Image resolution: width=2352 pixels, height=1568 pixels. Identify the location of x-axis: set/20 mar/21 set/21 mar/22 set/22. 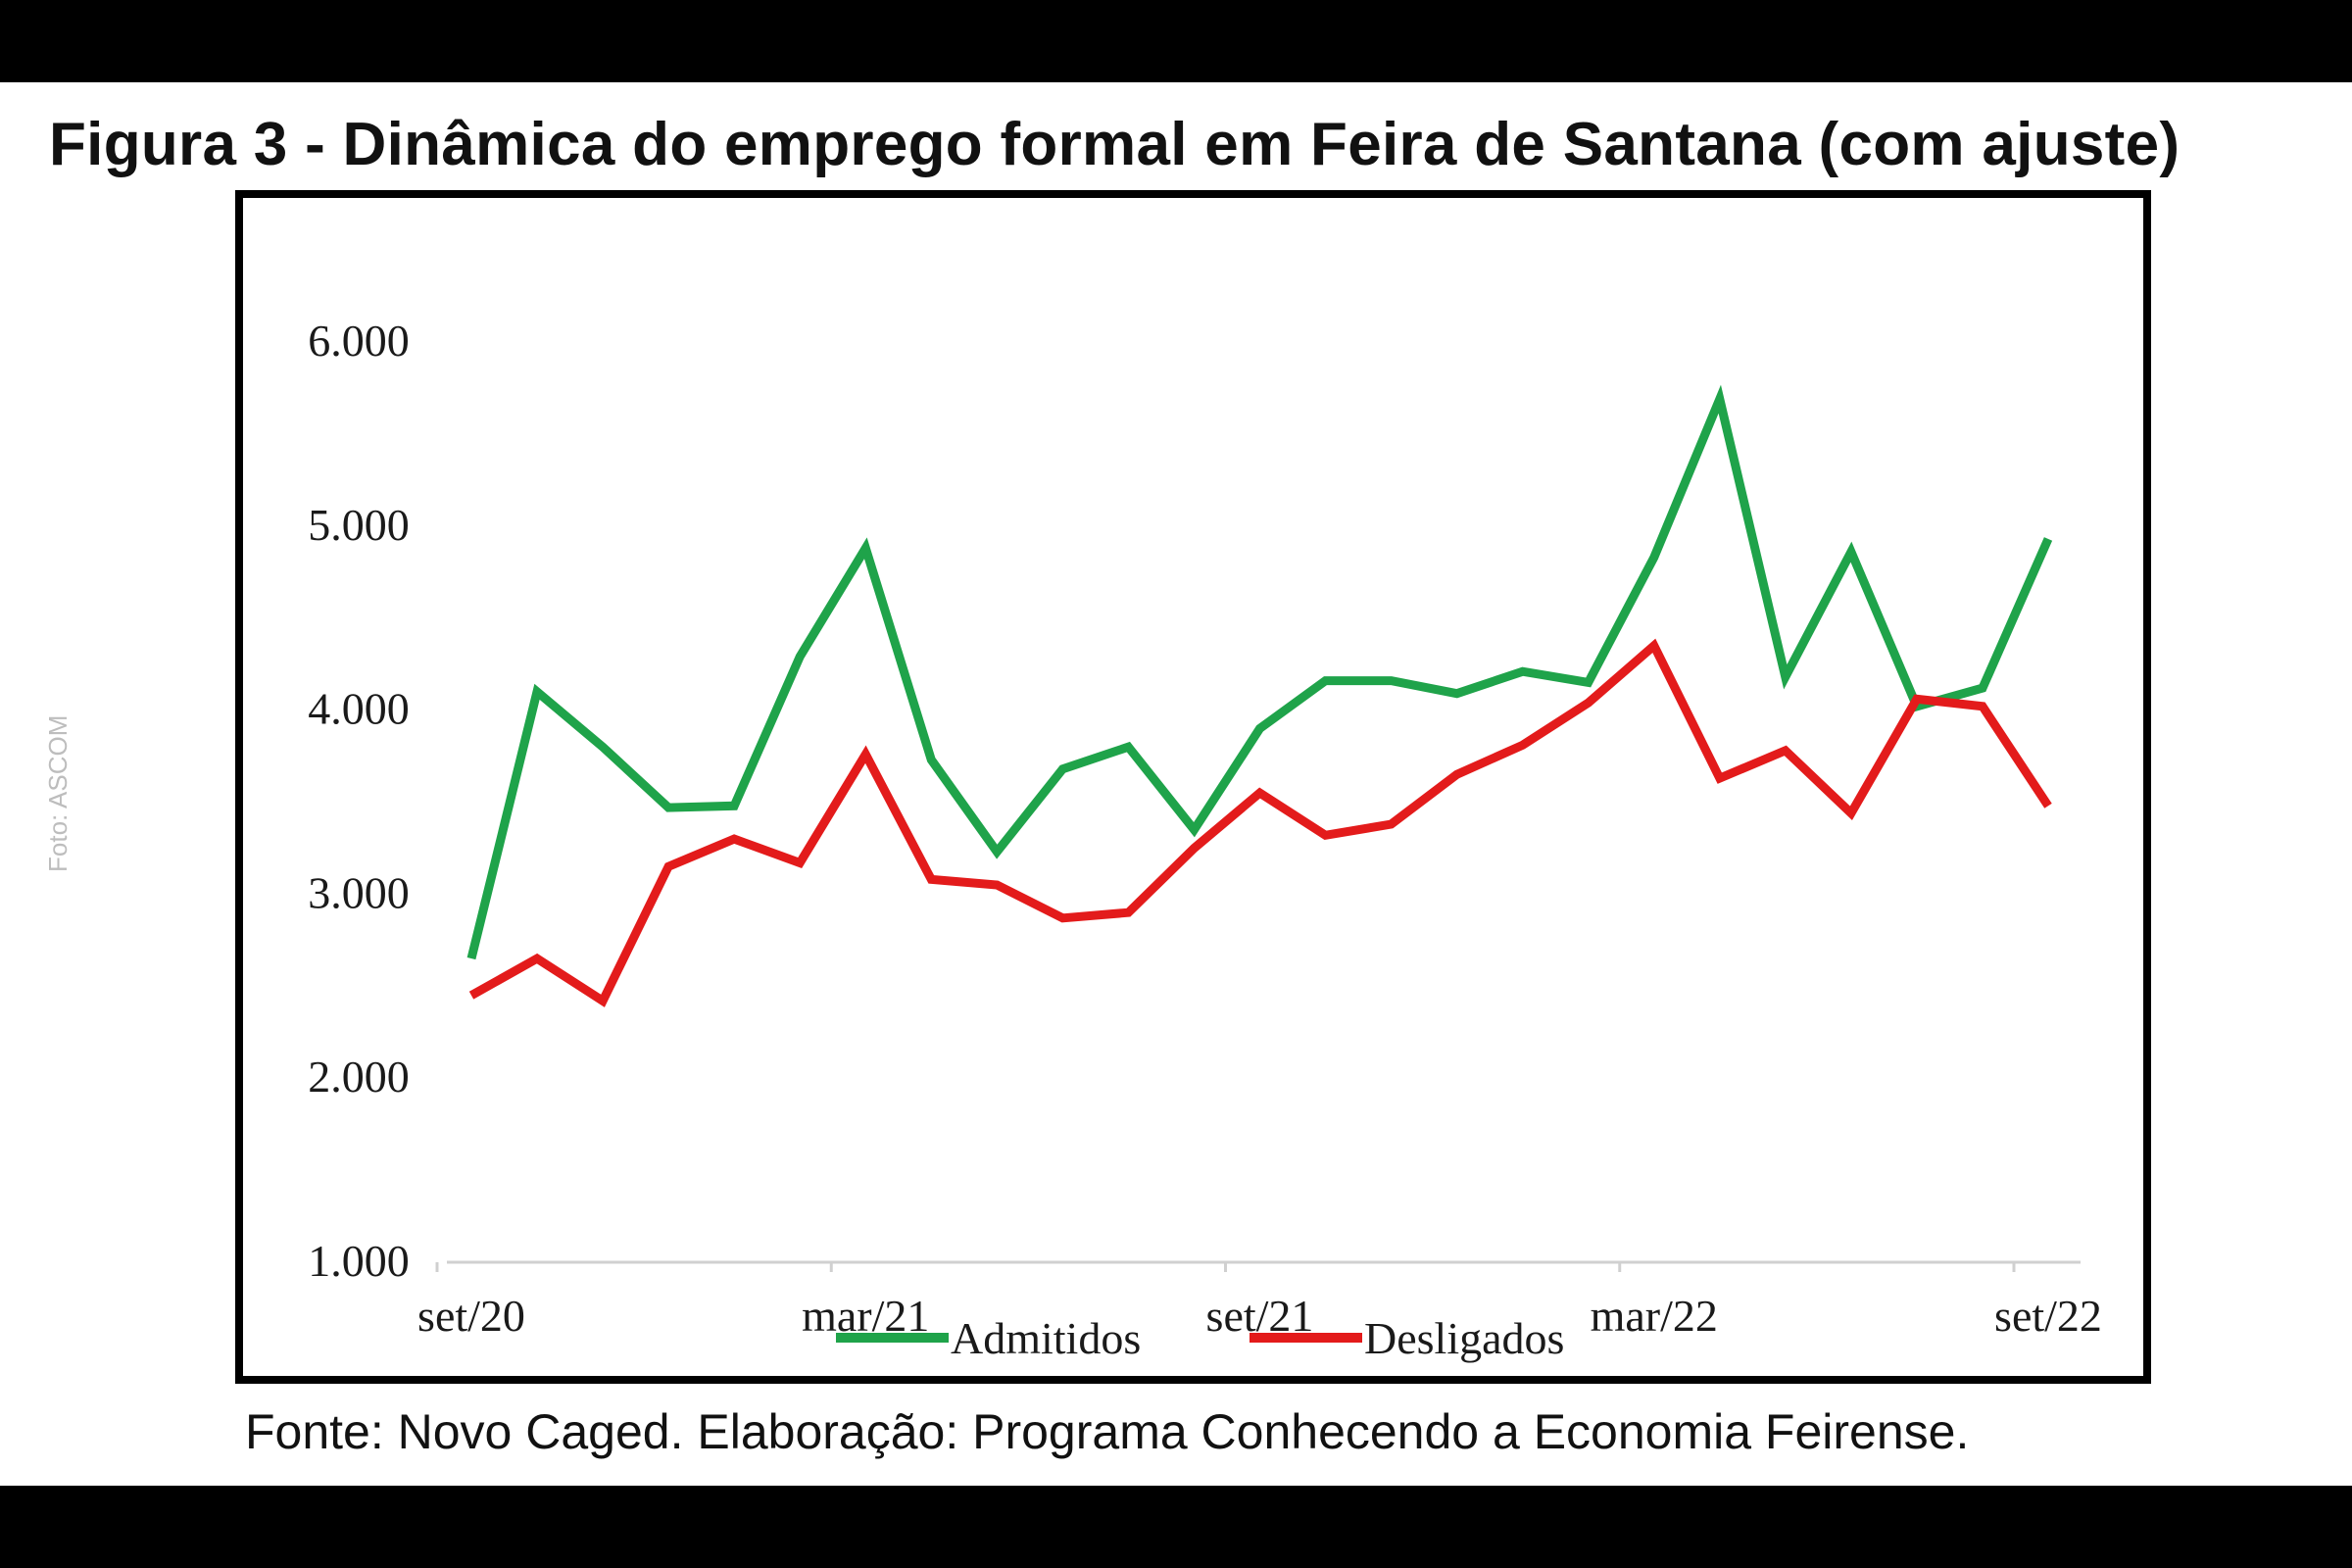
(1259, 1300).